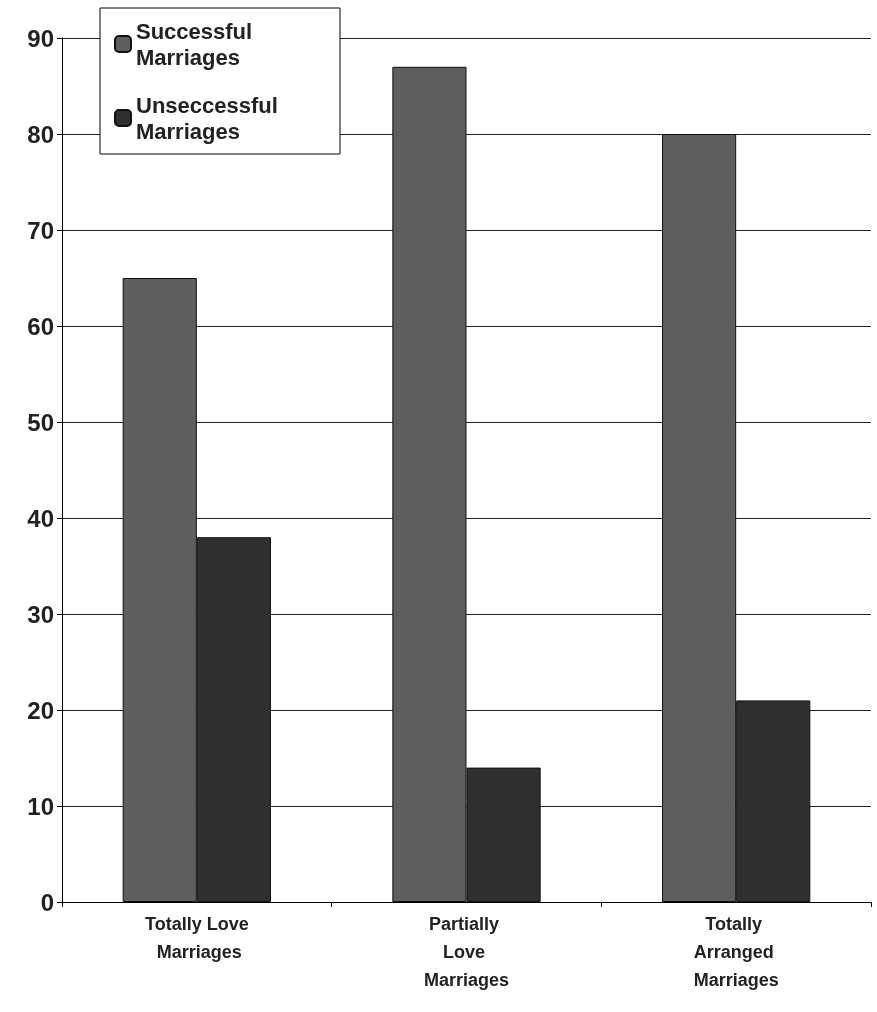 The image size is (877, 1012). I want to click on legend-label: Successful Marriages, so click(197, 44).